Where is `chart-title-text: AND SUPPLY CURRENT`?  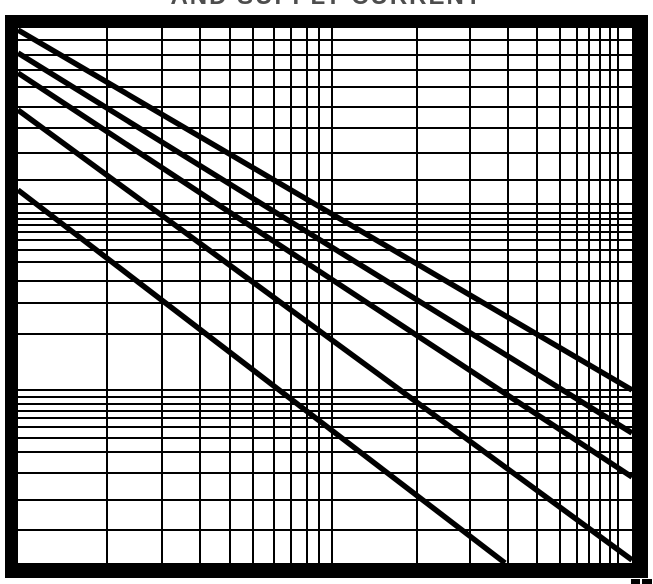
chart-title-text: AND SUPPLY CURRENT is located at coordinates (326, 4).